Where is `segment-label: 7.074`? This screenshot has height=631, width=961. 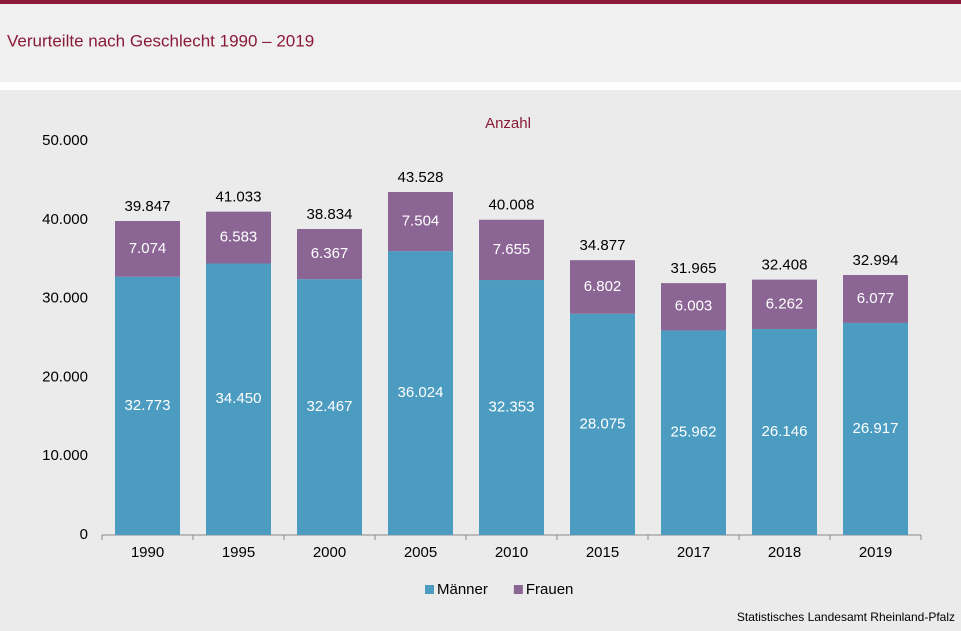
segment-label: 7.074 is located at coordinates (148, 248).